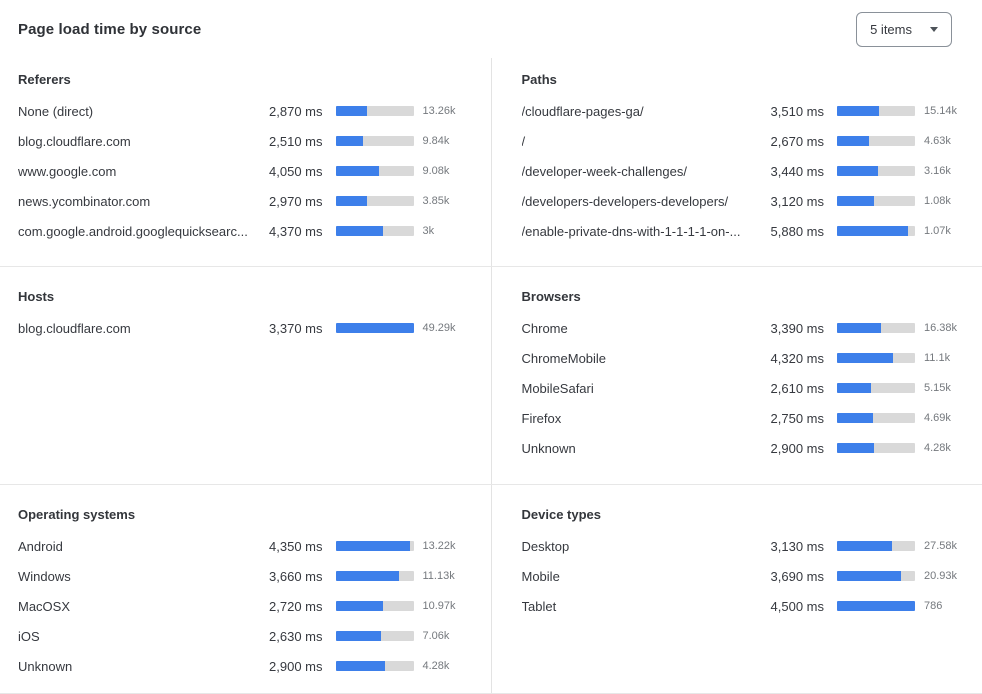 Image resolution: width=982 pixels, height=694 pixels. I want to click on table-row: /cloudflare-pages-ga/ 3,510 ms 15.14k, so click(746, 111).